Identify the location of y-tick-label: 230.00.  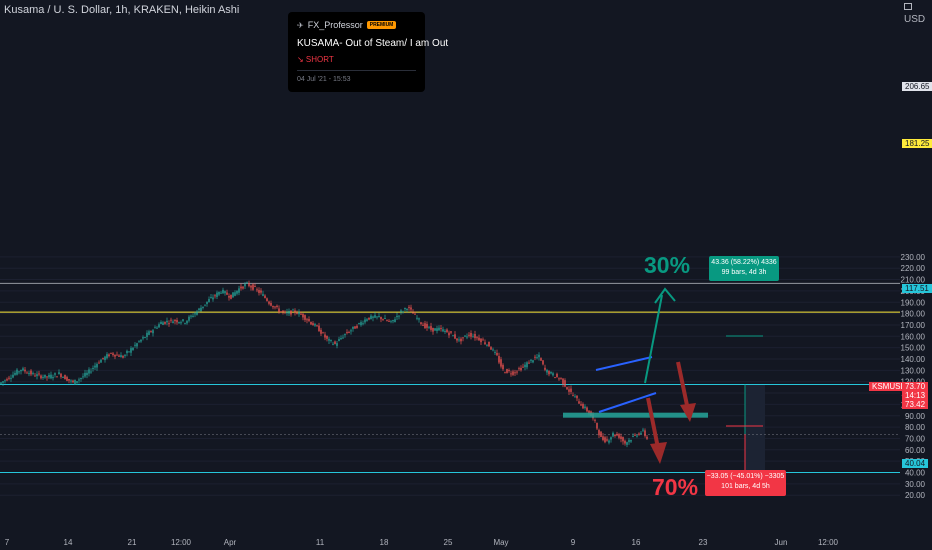
(913, 257).